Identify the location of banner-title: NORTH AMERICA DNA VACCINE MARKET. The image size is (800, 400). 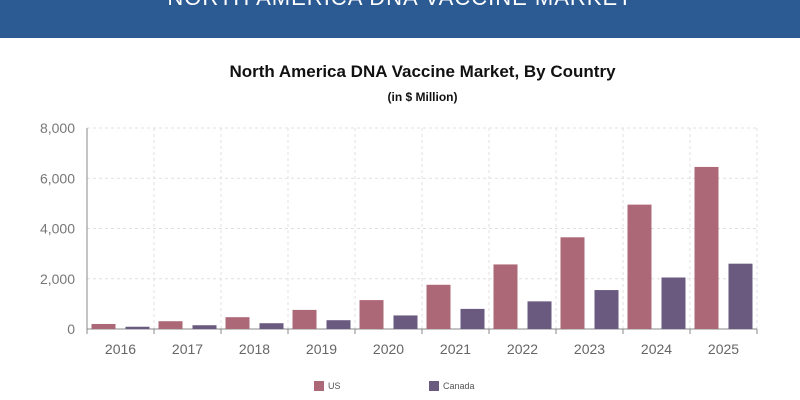
(400, 5).